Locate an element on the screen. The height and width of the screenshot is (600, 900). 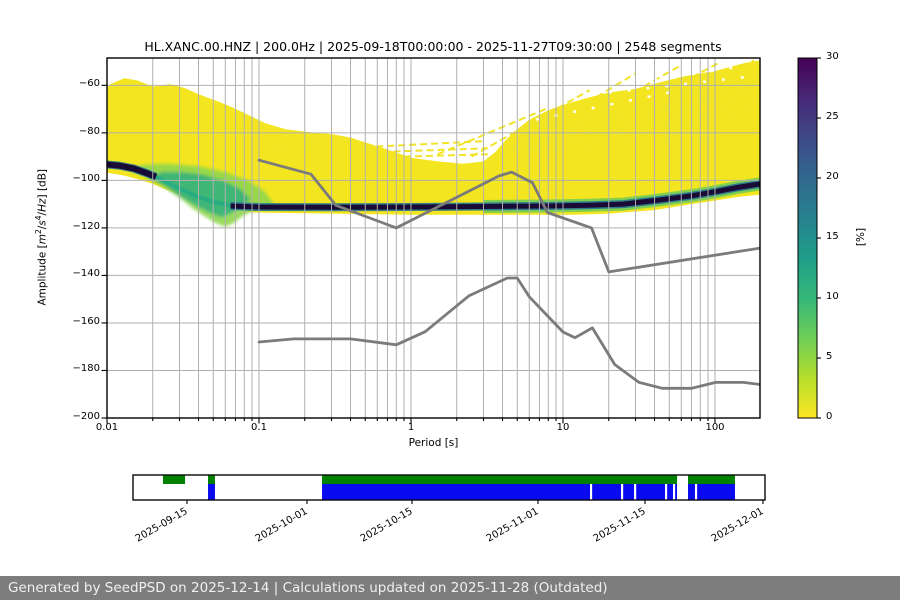
noise-model-nhnm is located at coordinates (508, 216).